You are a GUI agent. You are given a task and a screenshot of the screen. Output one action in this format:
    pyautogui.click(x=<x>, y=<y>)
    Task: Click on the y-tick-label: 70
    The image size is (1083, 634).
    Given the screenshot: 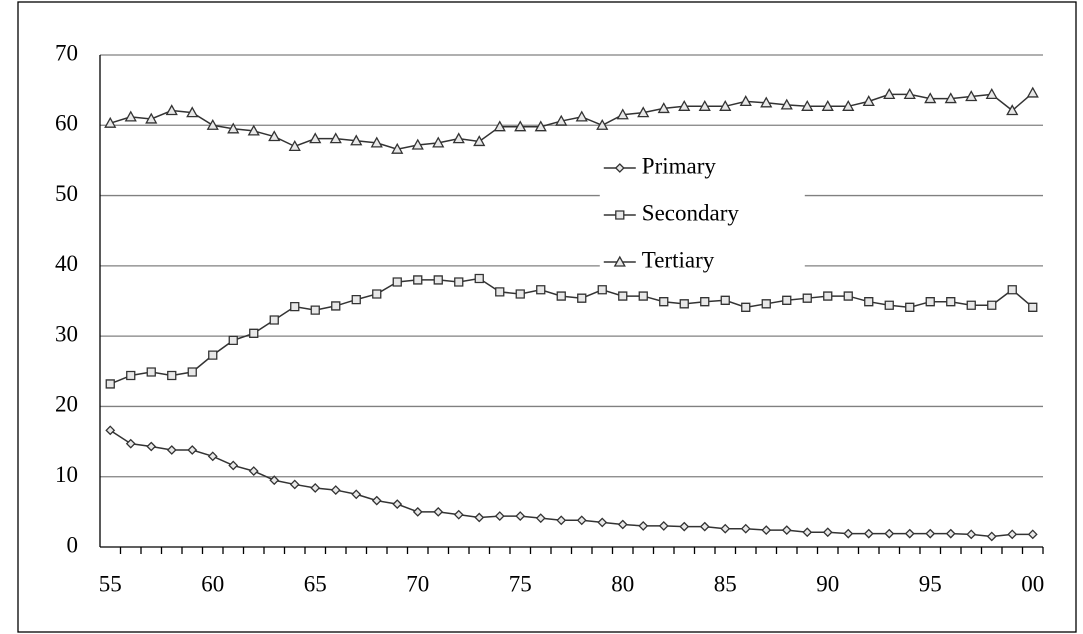 What is the action you would take?
    pyautogui.click(x=66, y=52)
    